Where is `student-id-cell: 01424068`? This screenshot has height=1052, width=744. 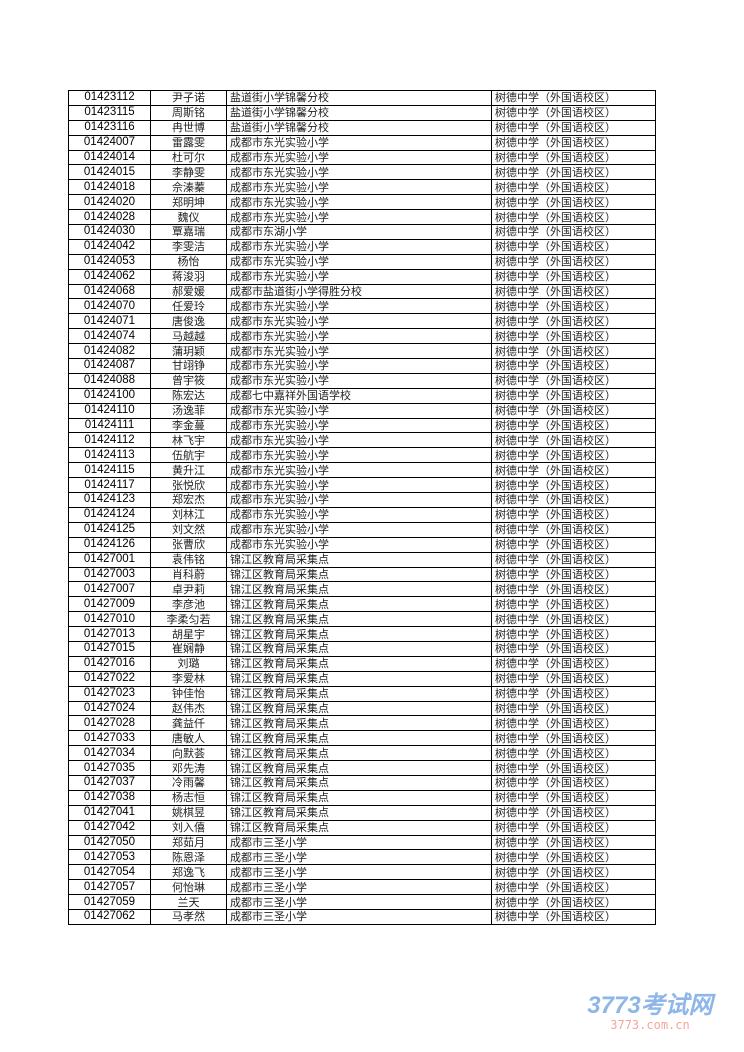
student-id-cell: 01424068 is located at coordinates (109, 291).